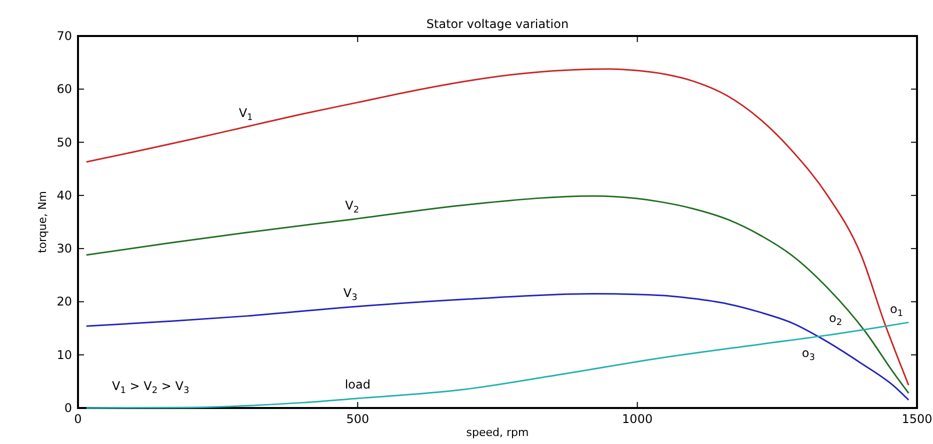 Image resolution: width=933 pixels, height=444 pixels. I want to click on chart-title: Stator voltage variation, so click(497, 24).